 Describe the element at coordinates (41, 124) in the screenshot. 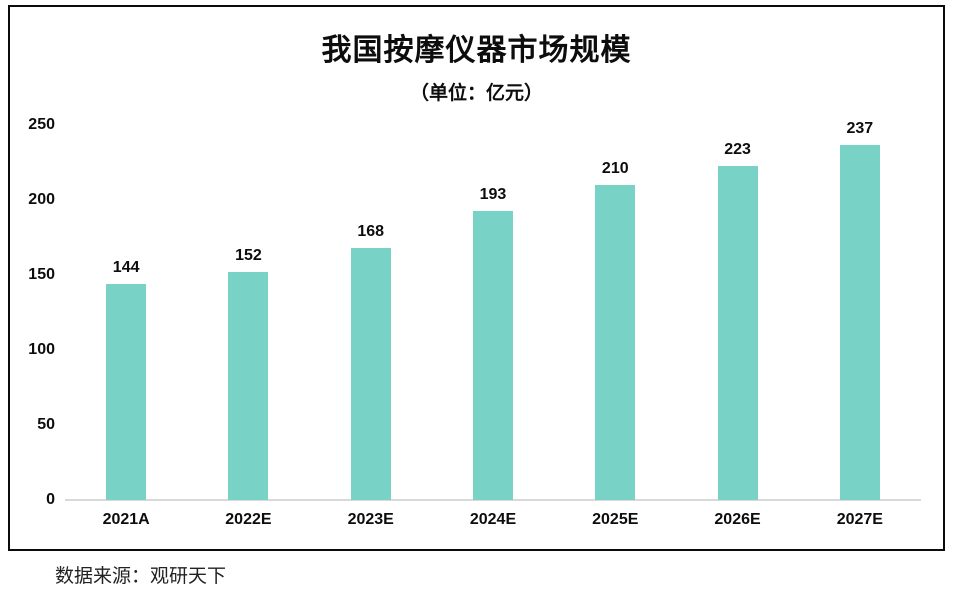

I see `y-tick-label: 250` at that location.